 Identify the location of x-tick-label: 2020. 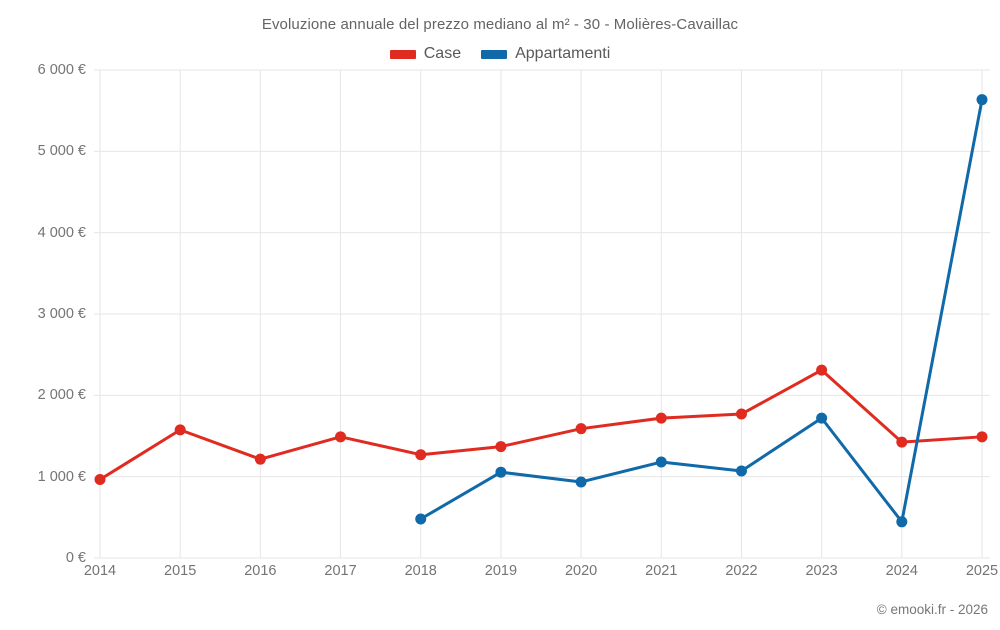
(581, 571).